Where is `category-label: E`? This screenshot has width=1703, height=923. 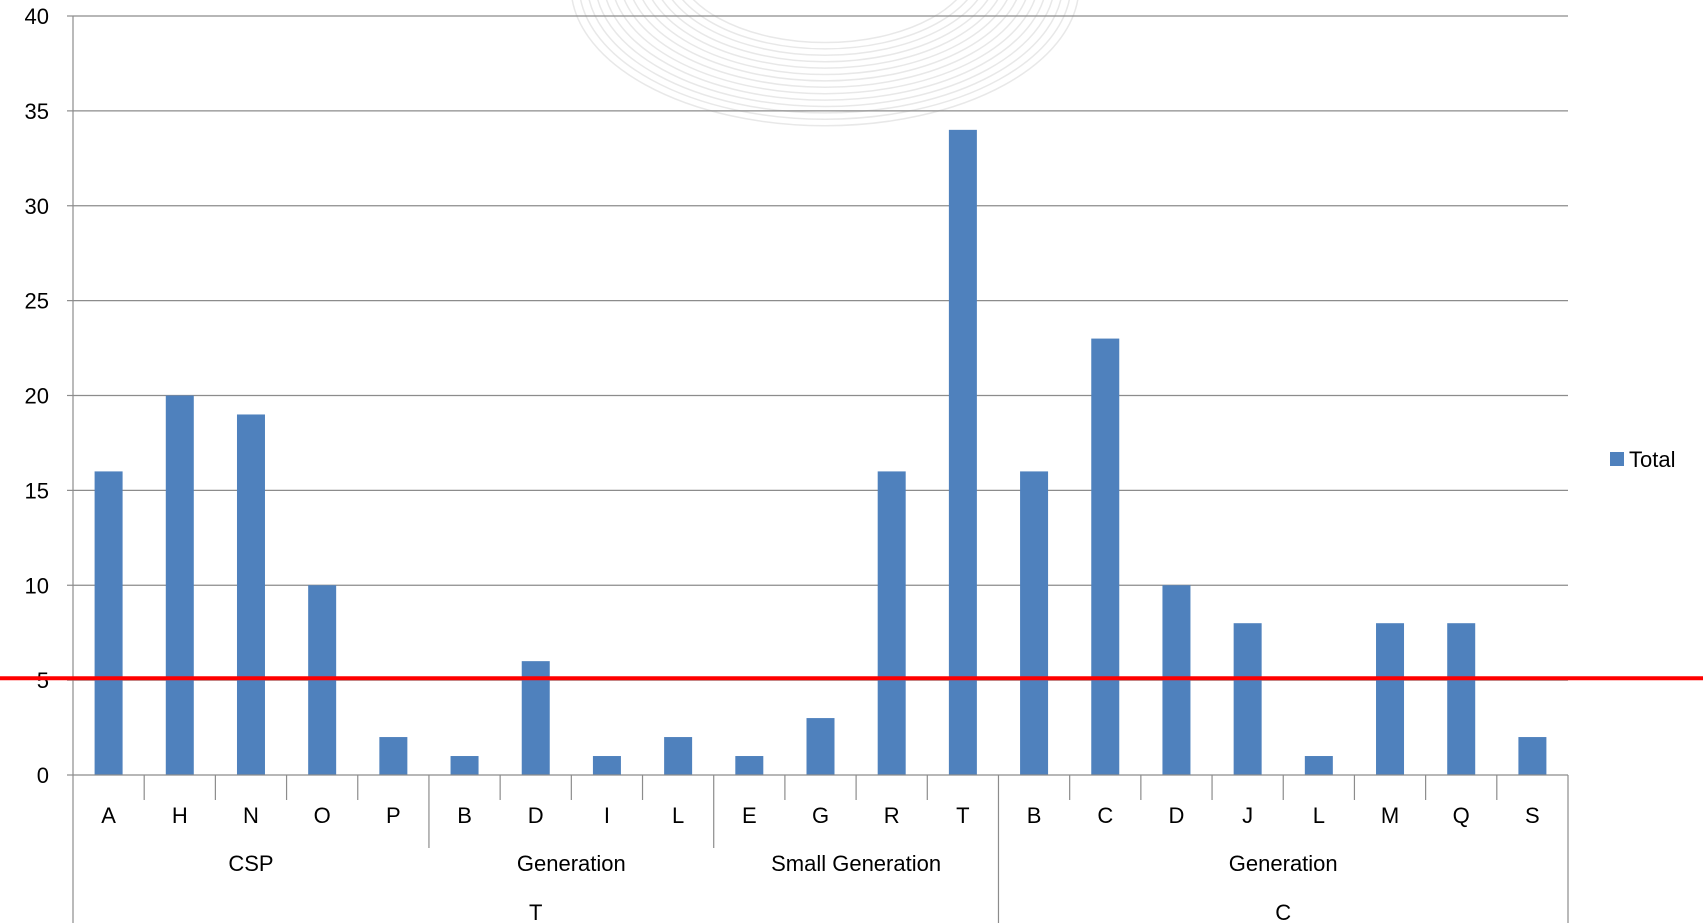 category-label: E is located at coordinates (749, 815).